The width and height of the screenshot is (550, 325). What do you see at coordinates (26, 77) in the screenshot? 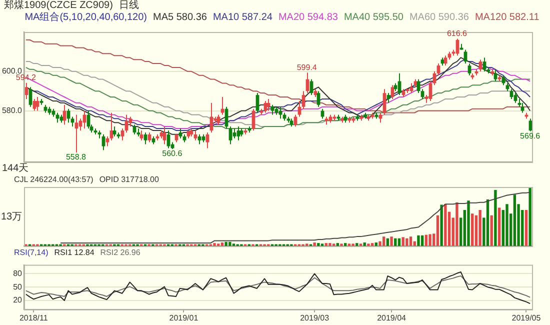
I see `annotation: 594.2` at bounding box center [26, 77].